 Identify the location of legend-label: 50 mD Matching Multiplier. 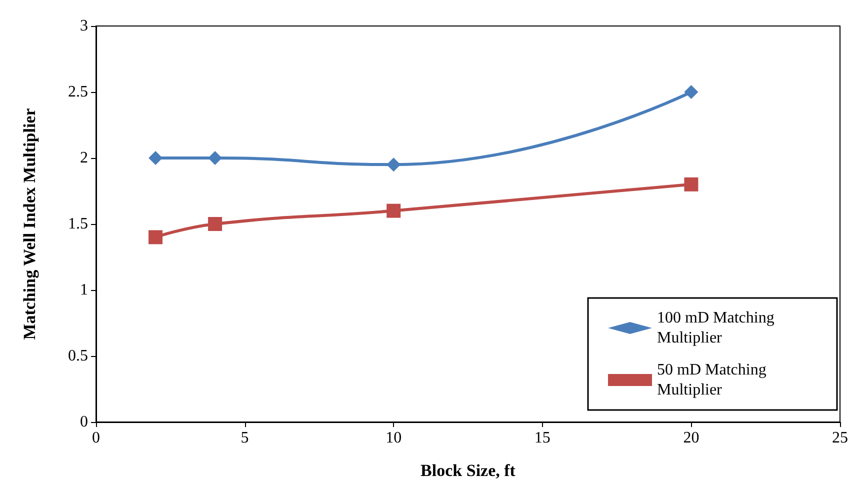
(713, 380).